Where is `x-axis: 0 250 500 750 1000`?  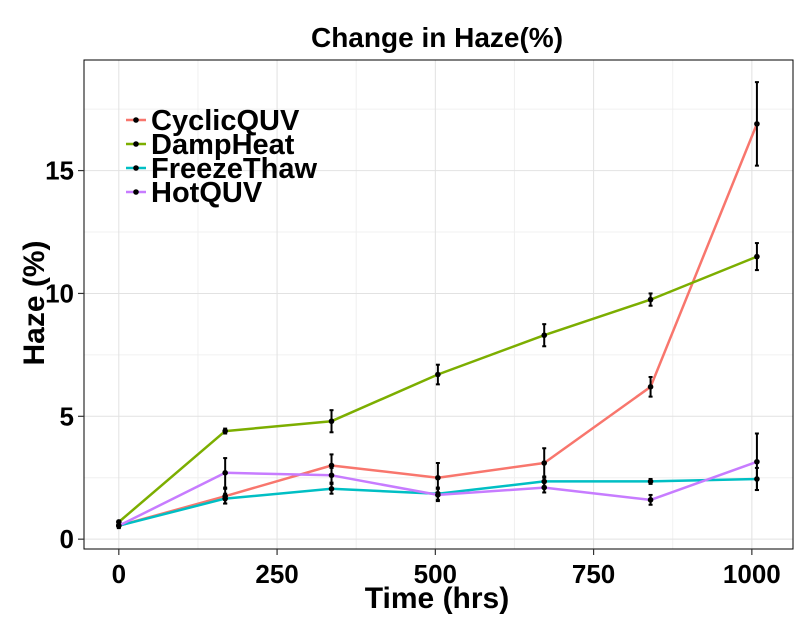
x-axis: 0 250 500 750 1000 is located at coordinates (446, 569).